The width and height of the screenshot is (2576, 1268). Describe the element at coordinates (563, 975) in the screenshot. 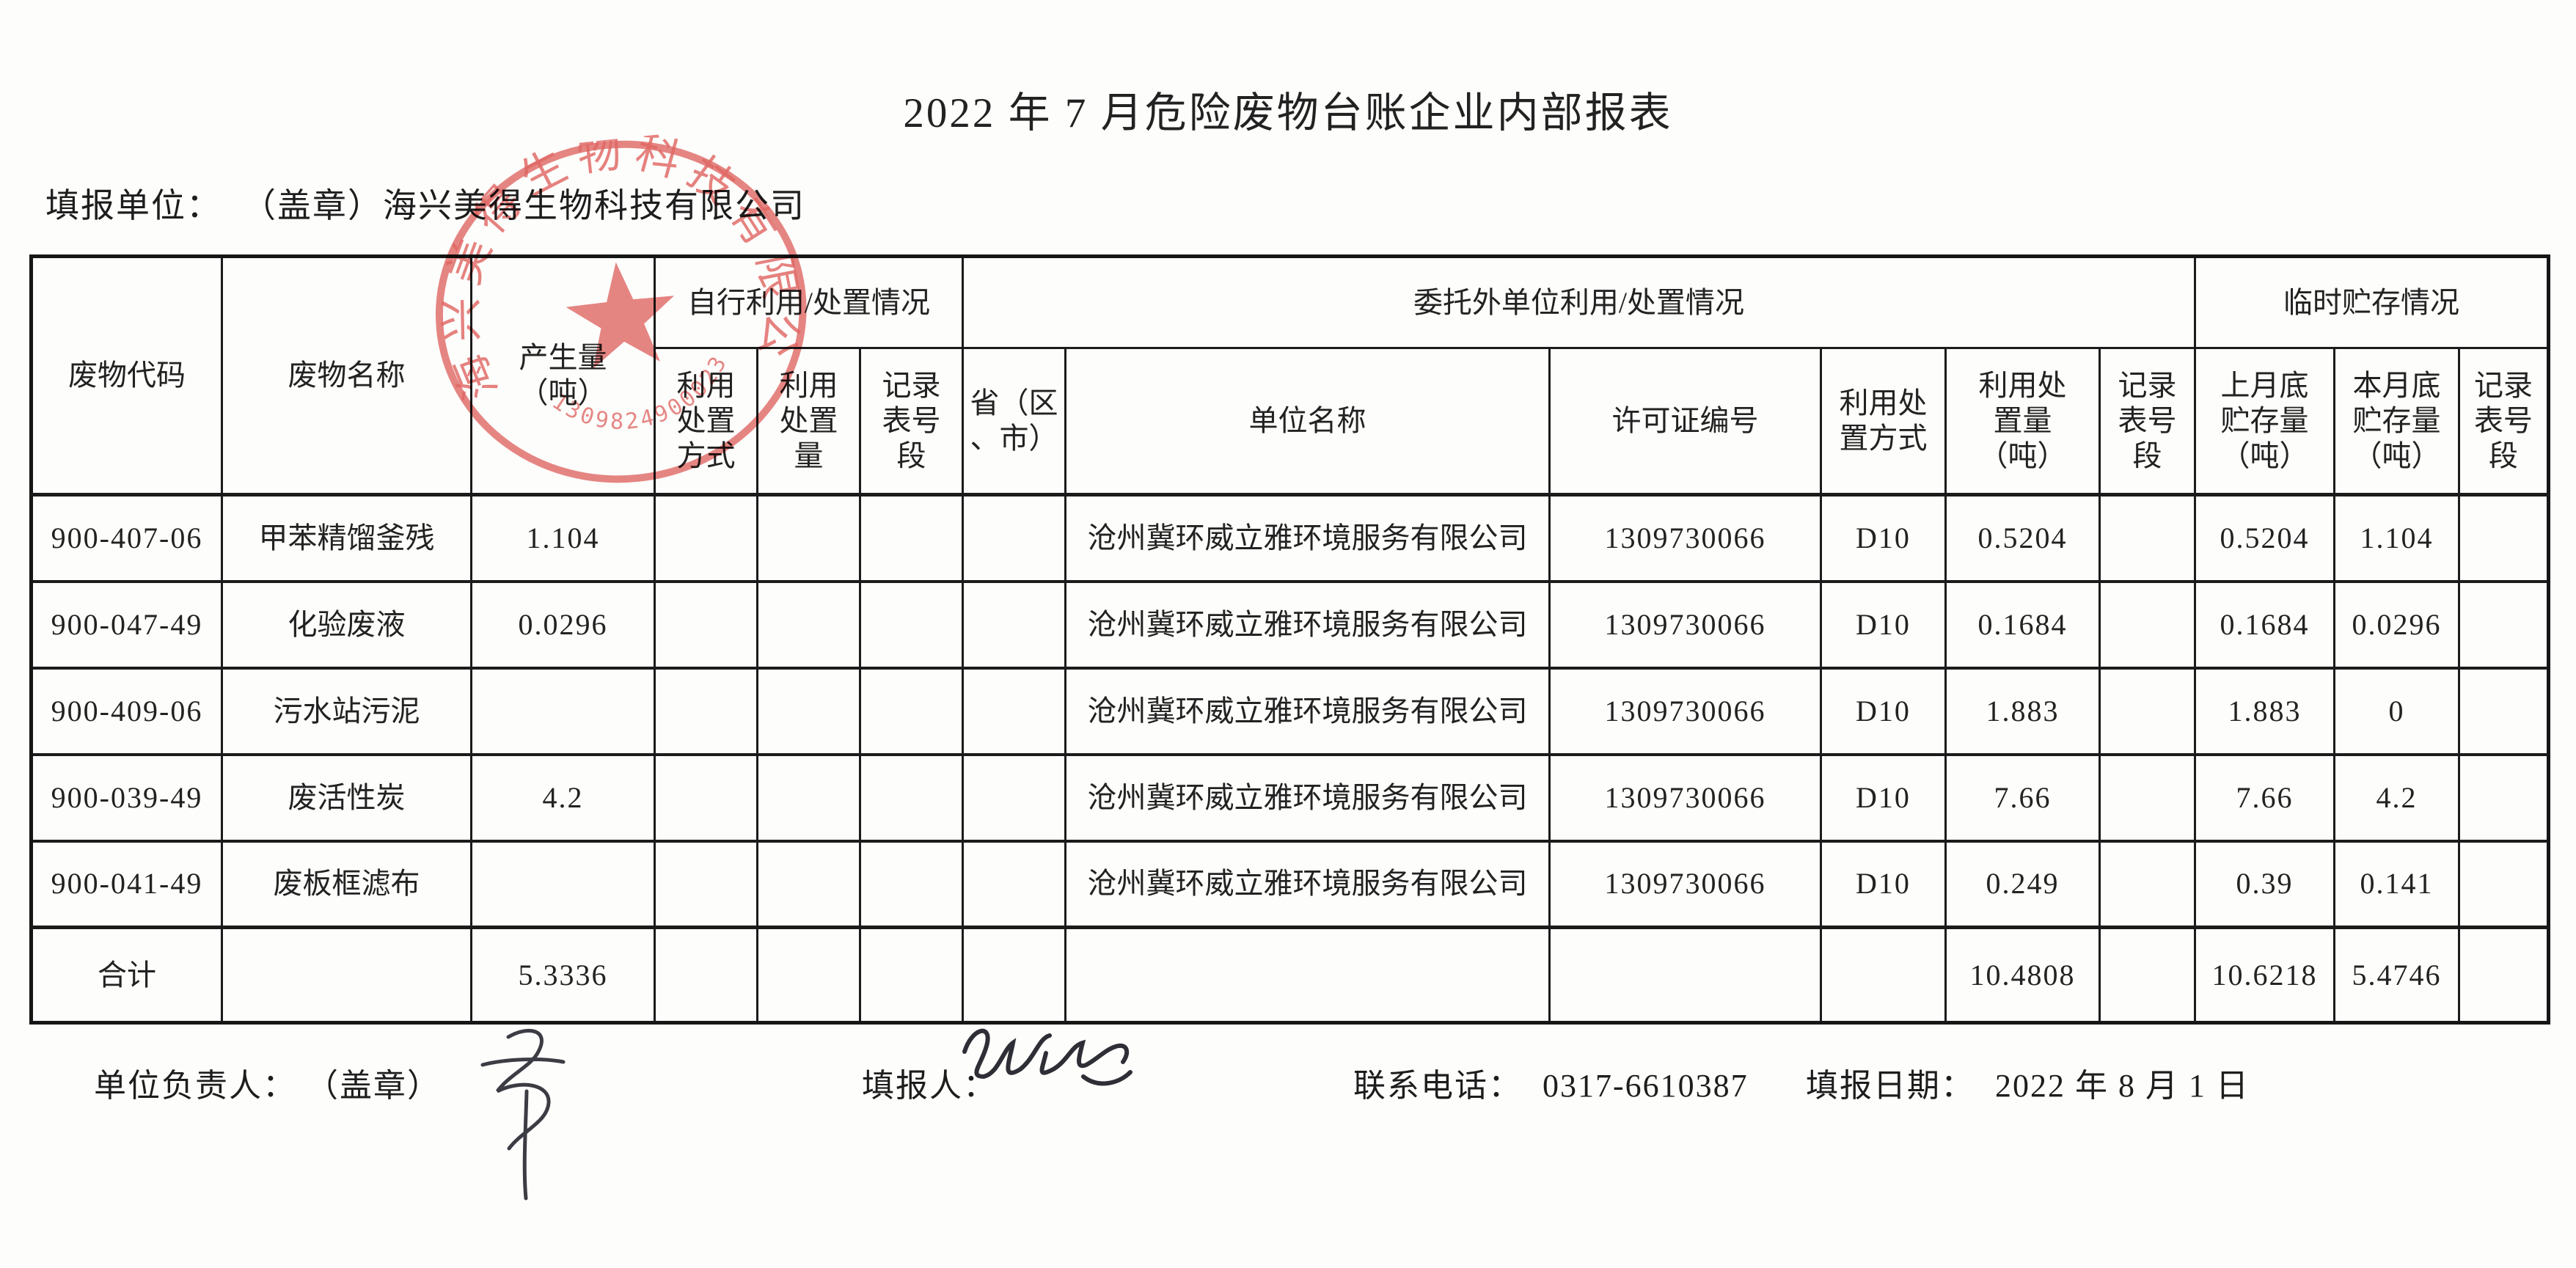

I see `cell-total-generated: 5.3336` at that location.